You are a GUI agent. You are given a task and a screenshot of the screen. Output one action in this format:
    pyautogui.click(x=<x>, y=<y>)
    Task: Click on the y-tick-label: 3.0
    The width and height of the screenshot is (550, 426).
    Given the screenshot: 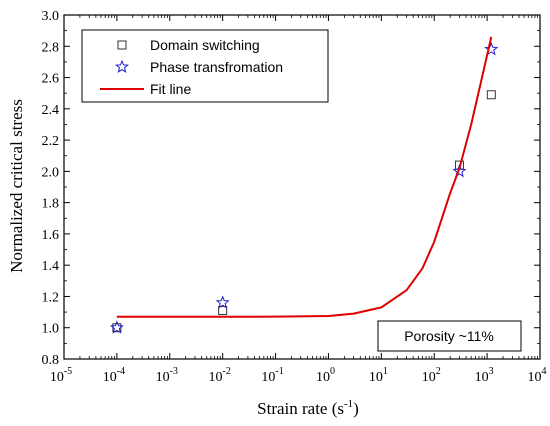 What is the action you would take?
    pyautogui.click(x=51, y=16)
    